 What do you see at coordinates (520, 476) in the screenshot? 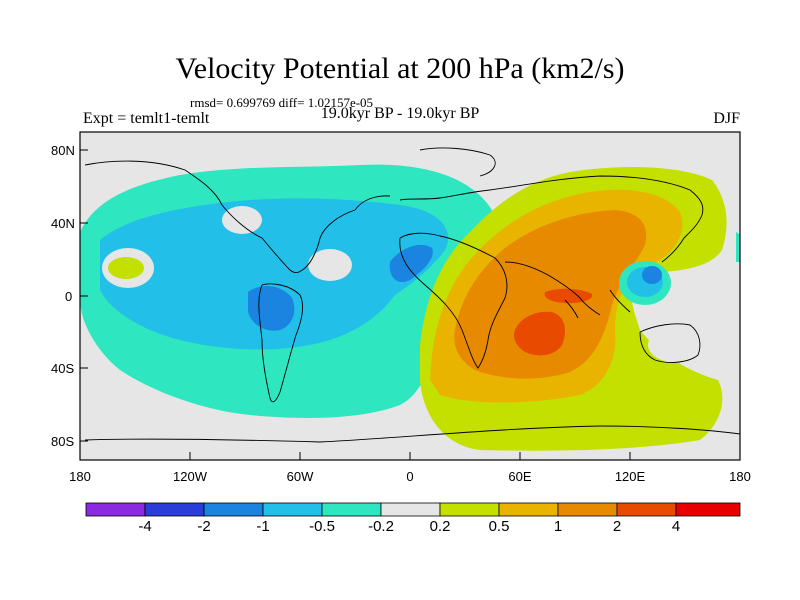
I see `x-label-60e: 60E` at bounding box center [520, 476].